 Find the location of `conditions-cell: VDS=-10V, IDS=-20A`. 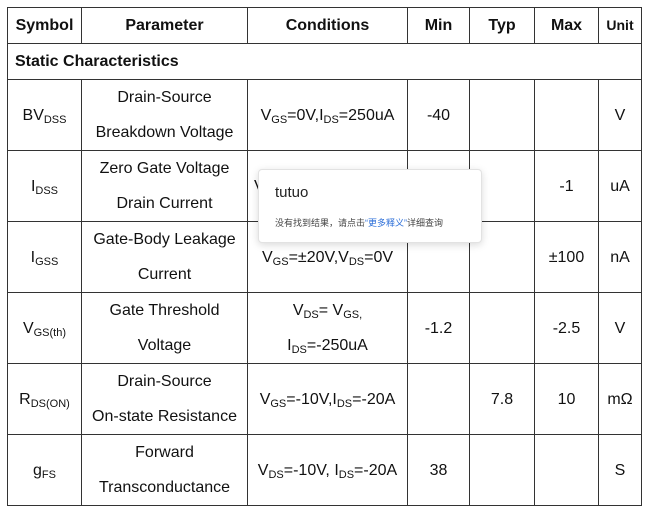

conditions-cell: VDS=-10V, IDS=-20A is located at coordinates (327, 470).